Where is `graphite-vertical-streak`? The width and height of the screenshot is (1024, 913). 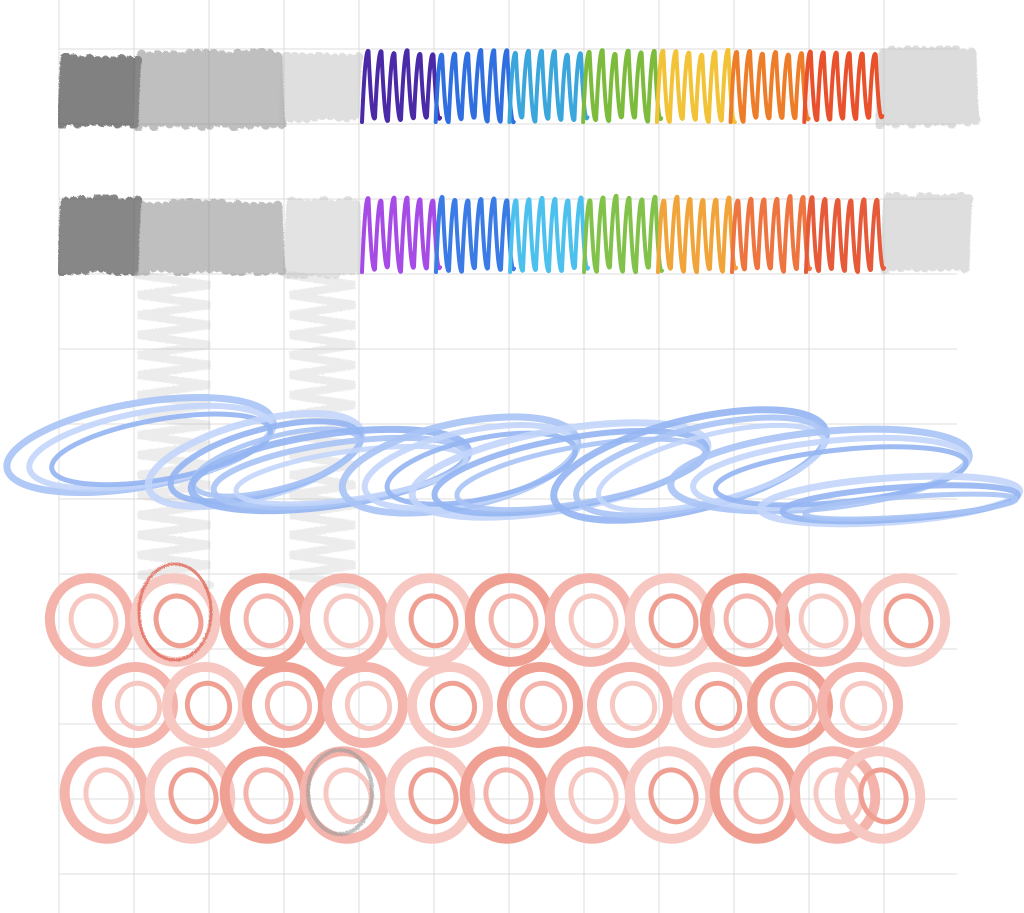 graphite-vertical-streak is located at coordinates (174, 430).